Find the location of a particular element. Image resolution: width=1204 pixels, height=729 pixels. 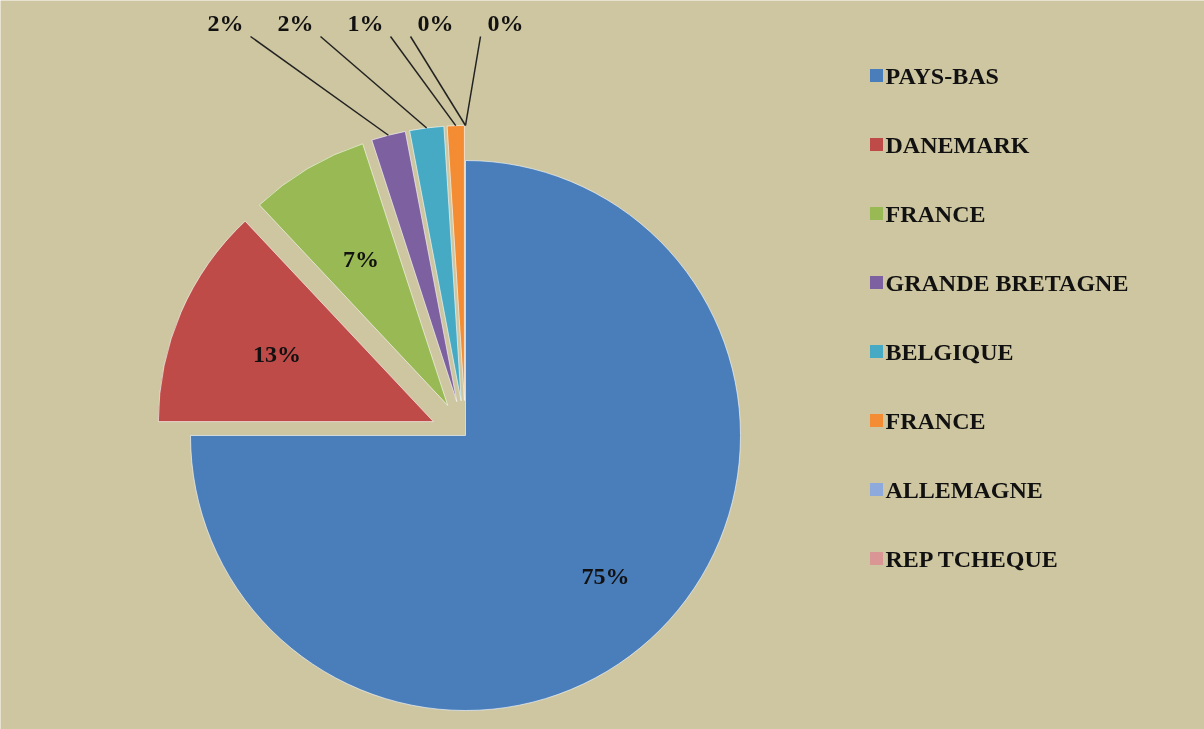

data-label: 7% is located at coordinates (360, 258).